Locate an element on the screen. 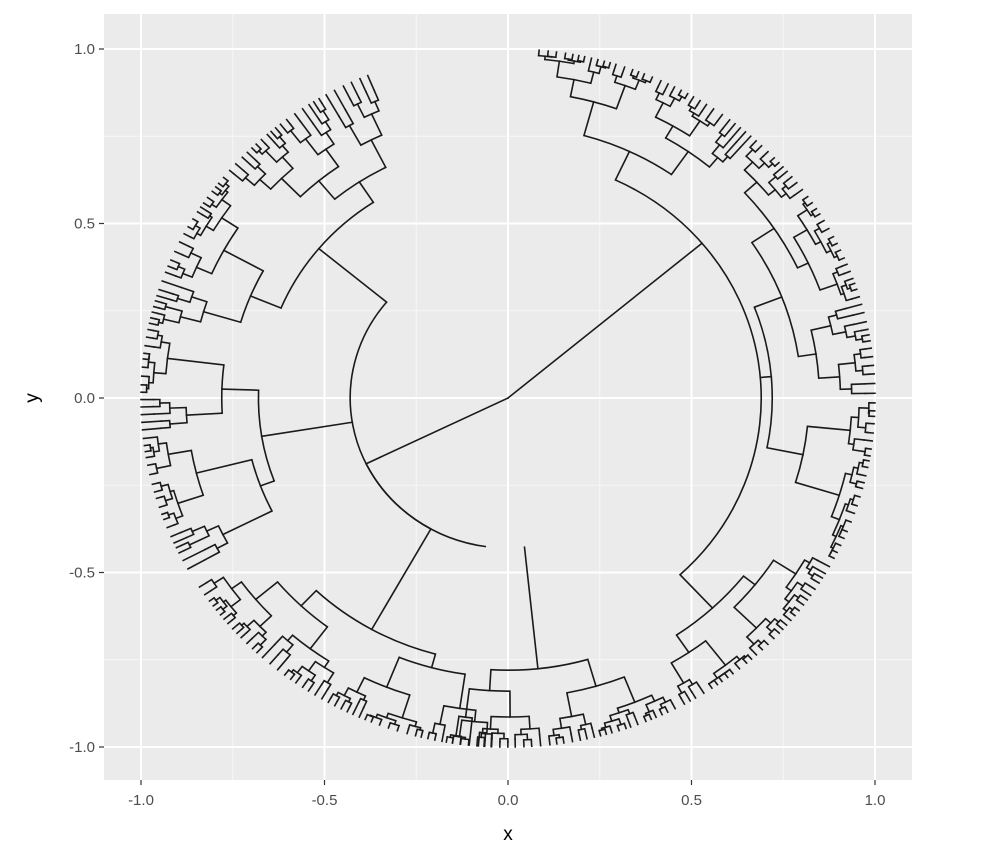  dendrogram-arc is located at coordinates (426, 505).